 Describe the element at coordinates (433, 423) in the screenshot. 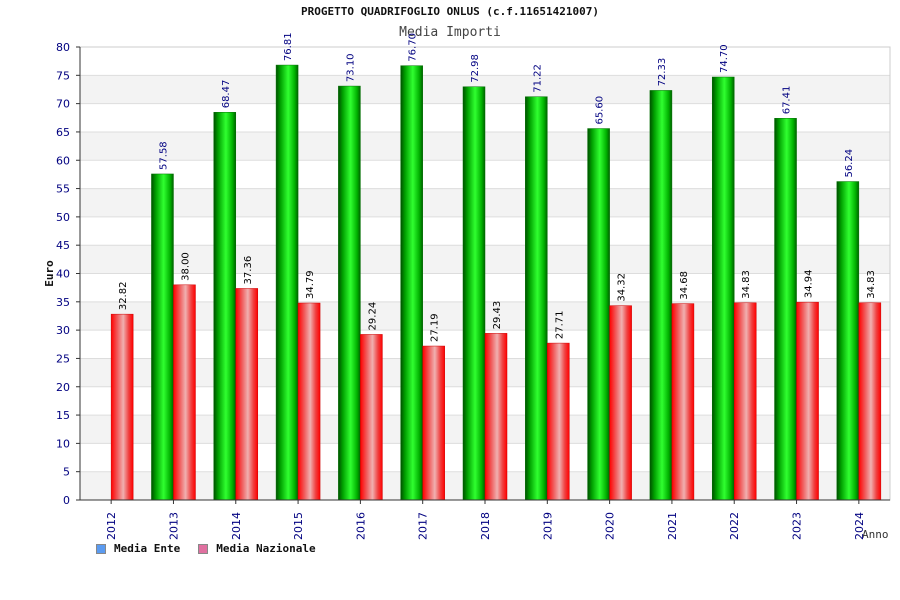

I see `bar-media-nazionale-2017` at that location.